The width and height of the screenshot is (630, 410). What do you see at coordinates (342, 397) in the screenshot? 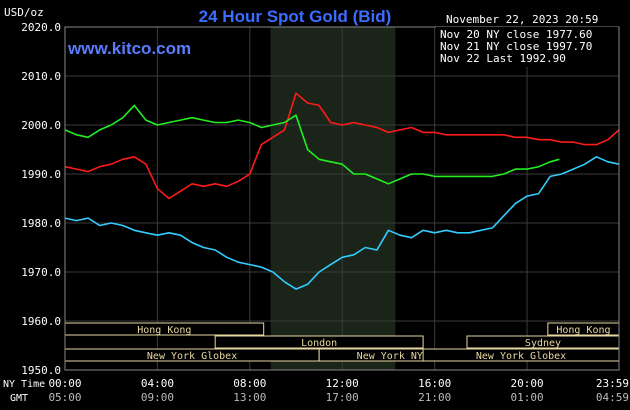
I see `x-tick-label-gmt: 17:00` at bounding box center [342, 397].